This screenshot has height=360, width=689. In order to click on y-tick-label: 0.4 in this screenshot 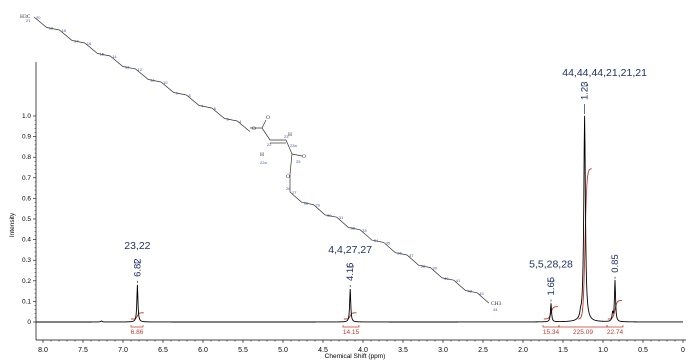, I will do `click(26, 240)`.